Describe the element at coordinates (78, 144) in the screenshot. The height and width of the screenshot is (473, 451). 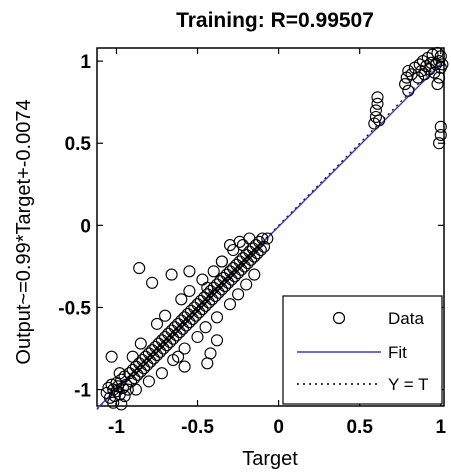
I see `y-tick-label: 0.5` at that location.